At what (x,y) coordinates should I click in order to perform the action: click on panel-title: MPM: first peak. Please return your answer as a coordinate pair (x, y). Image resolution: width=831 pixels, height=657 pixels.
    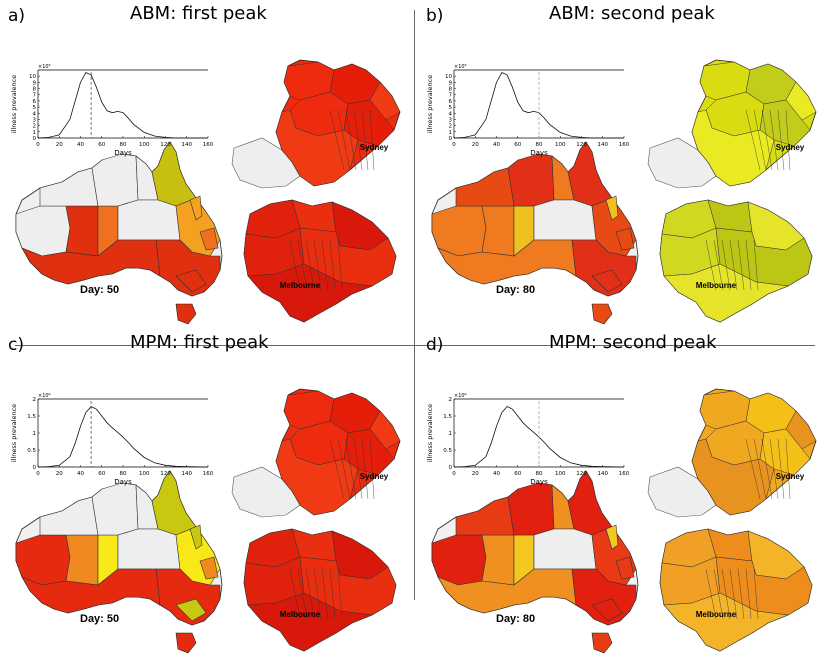
    Looking at the image, I should click on (199, 342).